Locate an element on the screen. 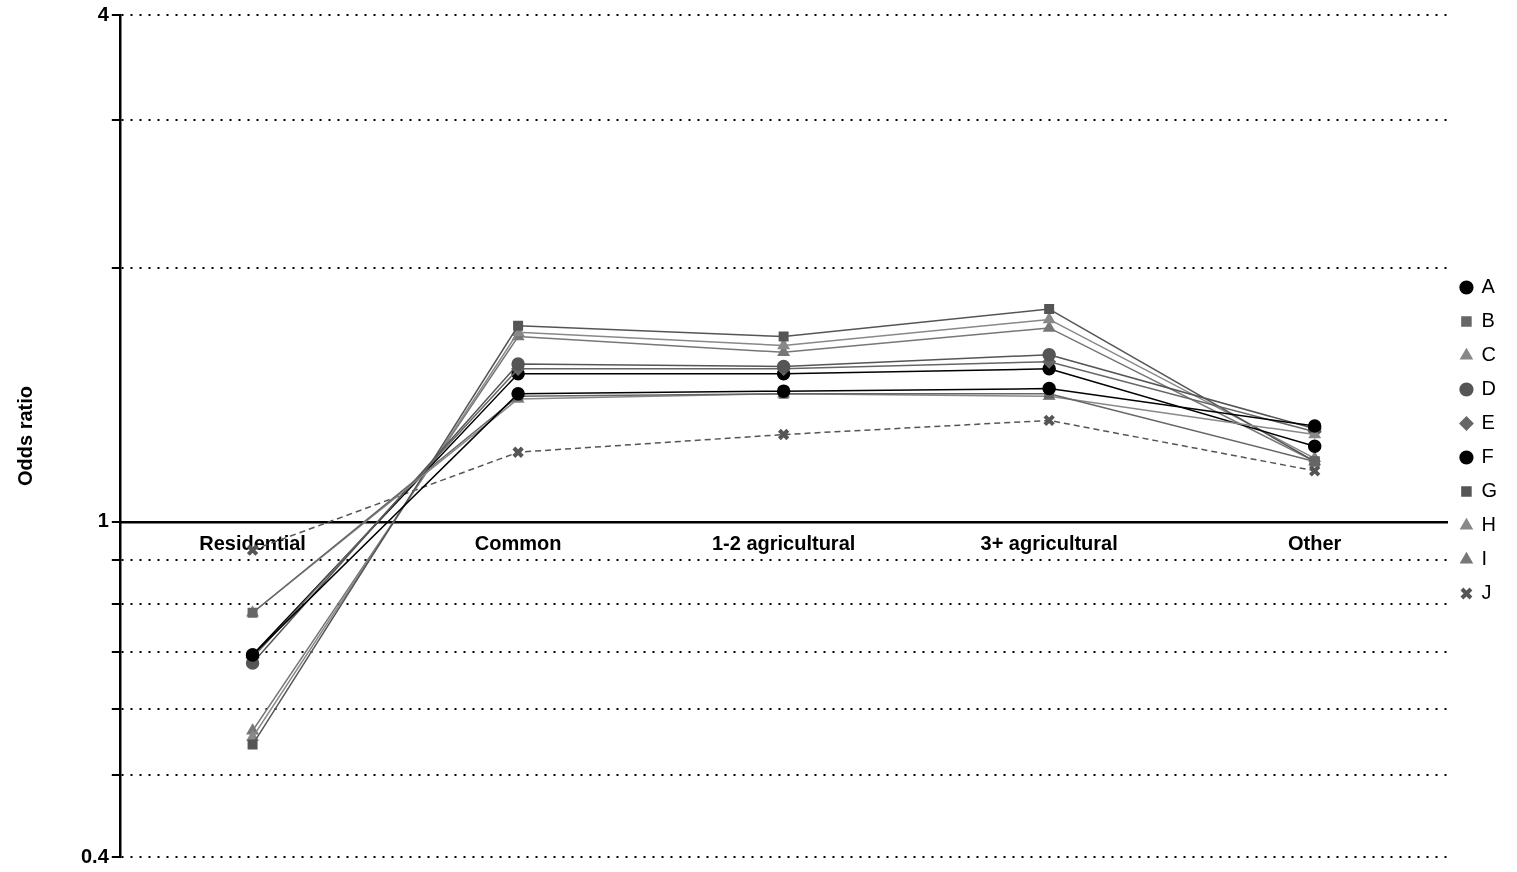 Image resolution: width=1517 pixels, height=872 pixels. x-tick-label: 3+ agricultural is located at coordinates (1049, 543).